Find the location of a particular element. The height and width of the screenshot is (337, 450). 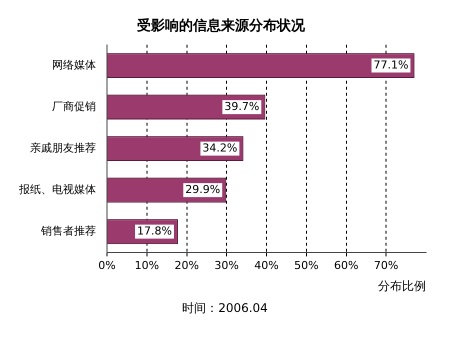

y-tick-label: 销售者推荐 is located at coordinates (68, 231).